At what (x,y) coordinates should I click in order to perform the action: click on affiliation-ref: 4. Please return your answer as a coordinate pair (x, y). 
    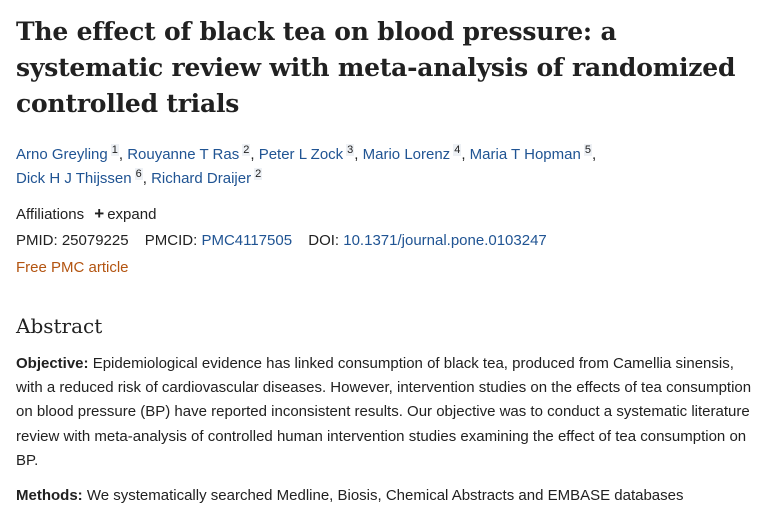
    Looking at the image, I should click on (457, 150).